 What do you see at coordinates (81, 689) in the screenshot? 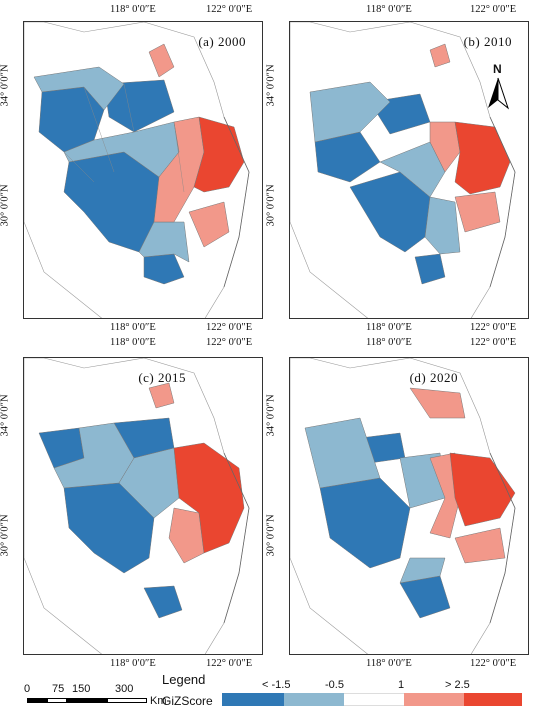
I see `scale-label: 150` at bounding box center [81, 689].